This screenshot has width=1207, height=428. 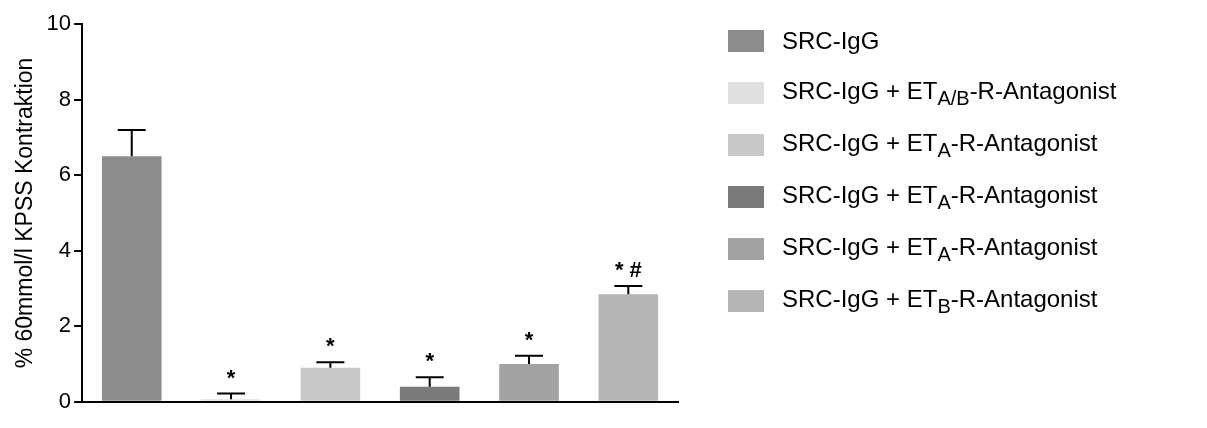 What do you see at coordinates (628, 269) in the screenshot?
I see `data-label: * #` at bounding box center [628, 269].